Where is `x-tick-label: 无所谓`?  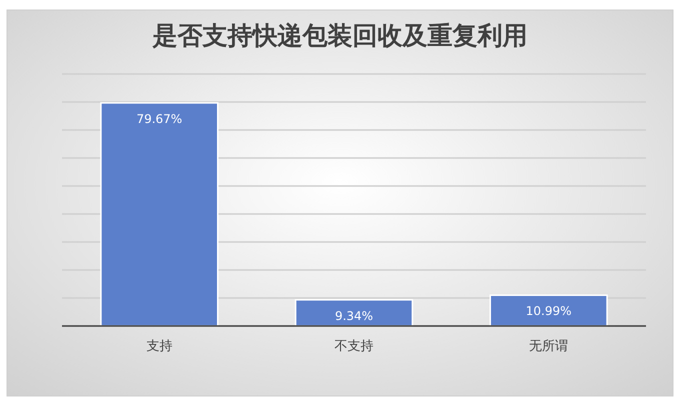 x-tick-label: 无所谓 is located at coordinates (548, 346).